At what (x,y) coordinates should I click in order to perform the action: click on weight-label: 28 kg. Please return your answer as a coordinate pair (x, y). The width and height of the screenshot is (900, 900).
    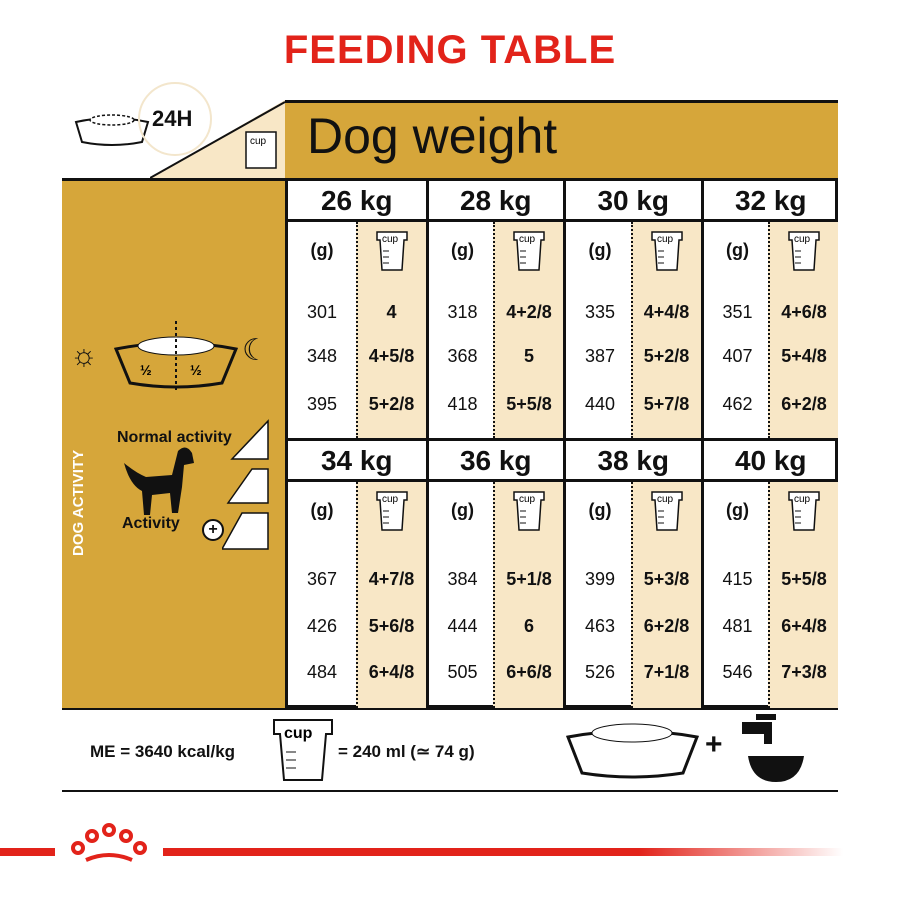
    Looking at the image, I should click on (495, 200).